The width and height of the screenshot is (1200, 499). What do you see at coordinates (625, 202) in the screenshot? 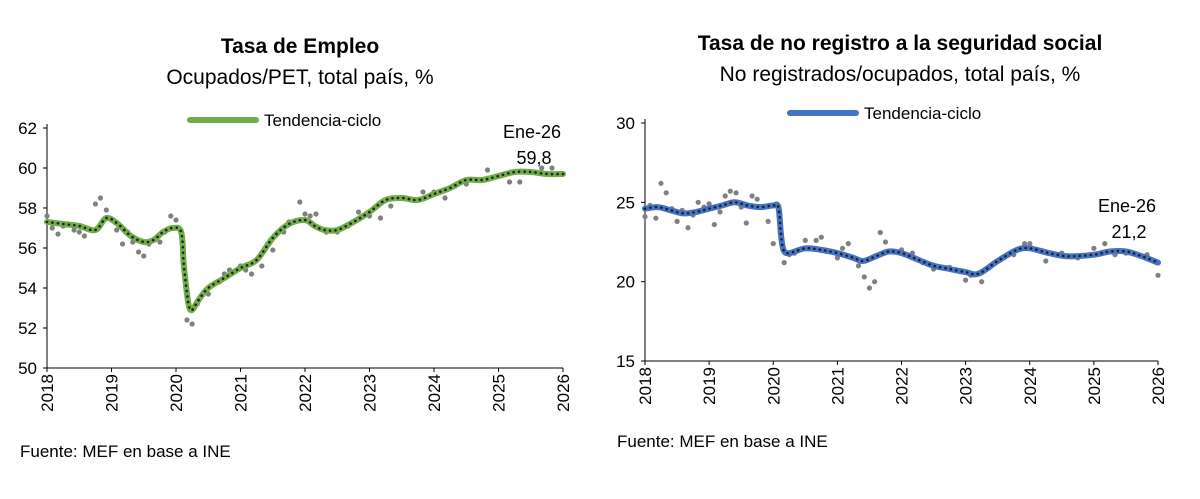
I see `y-tick-label: 25` at bounding box center [625, 202].